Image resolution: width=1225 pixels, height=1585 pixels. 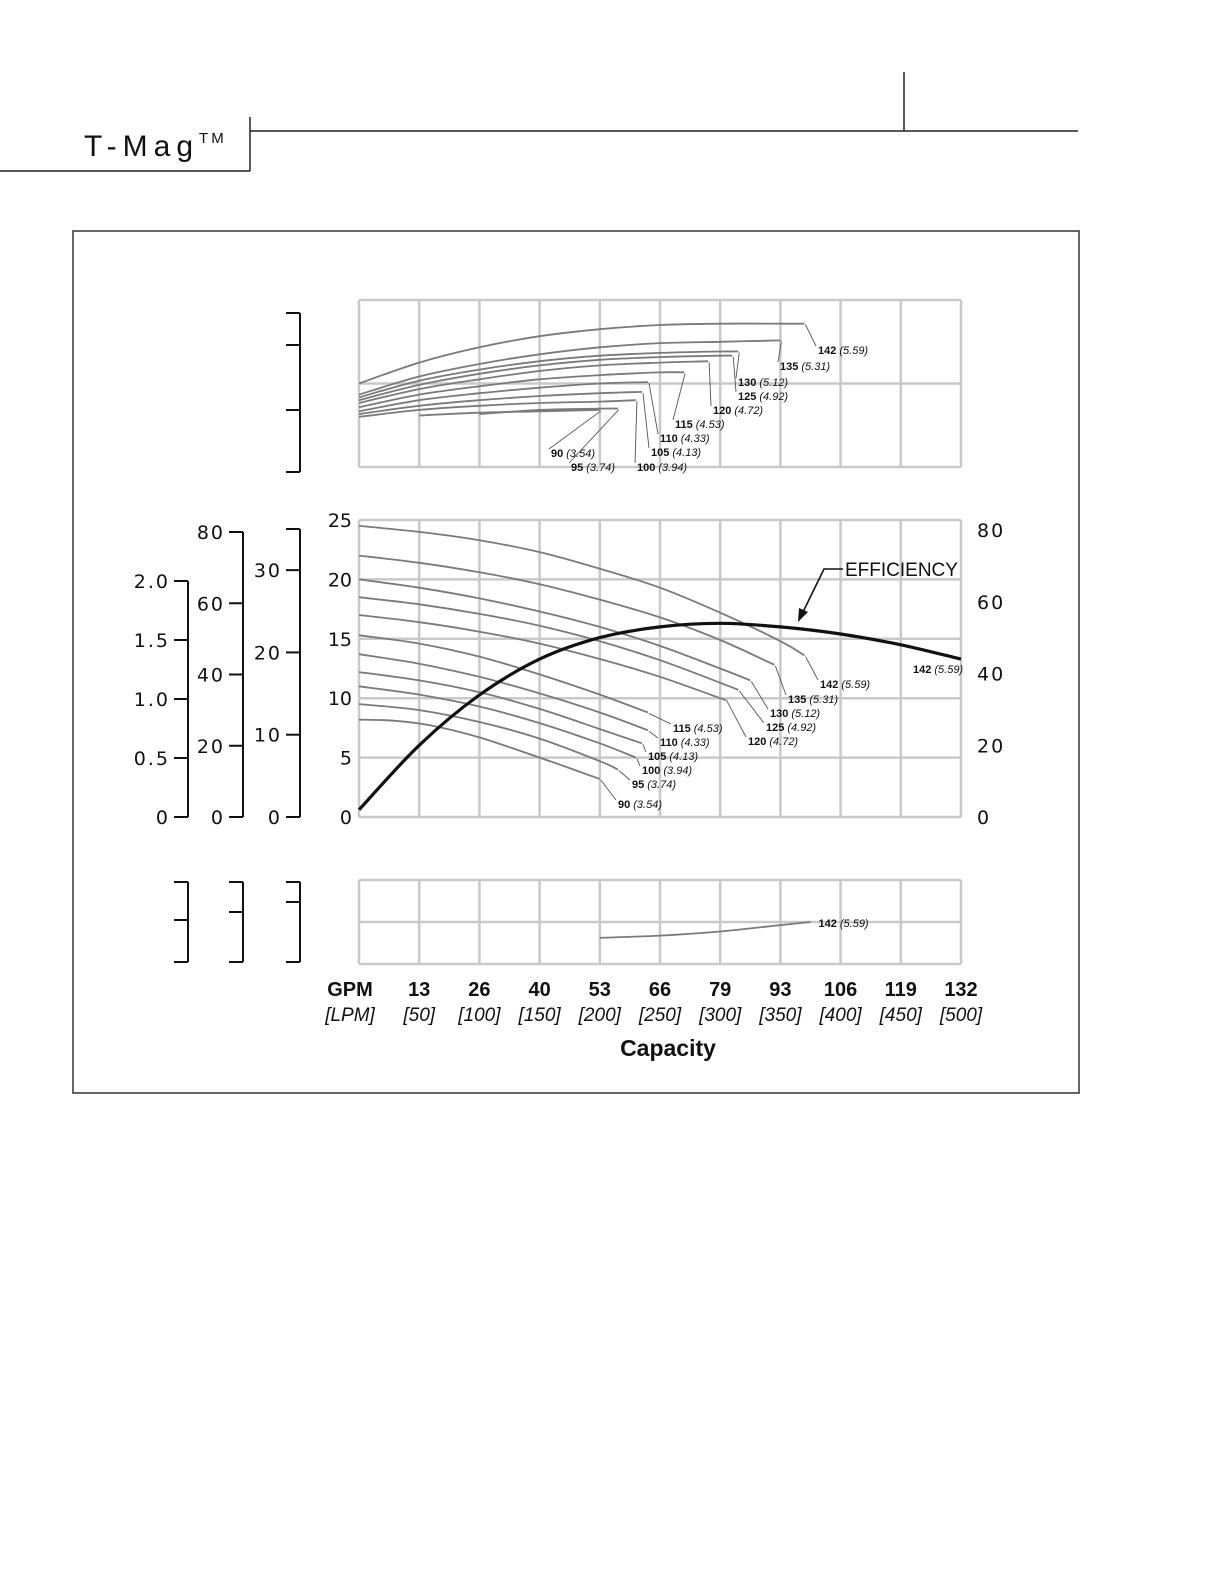 What do you see at coordinates (827, 351) in the screenshot?
I see `top-panel-label-142-value: 142` at bounding box center [827, 351].